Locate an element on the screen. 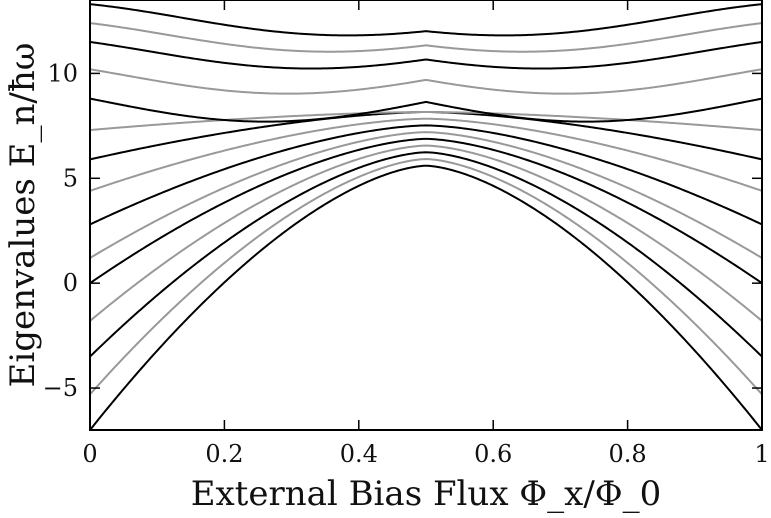  y-tick-label: 10 is located at coordinates (62, 73).